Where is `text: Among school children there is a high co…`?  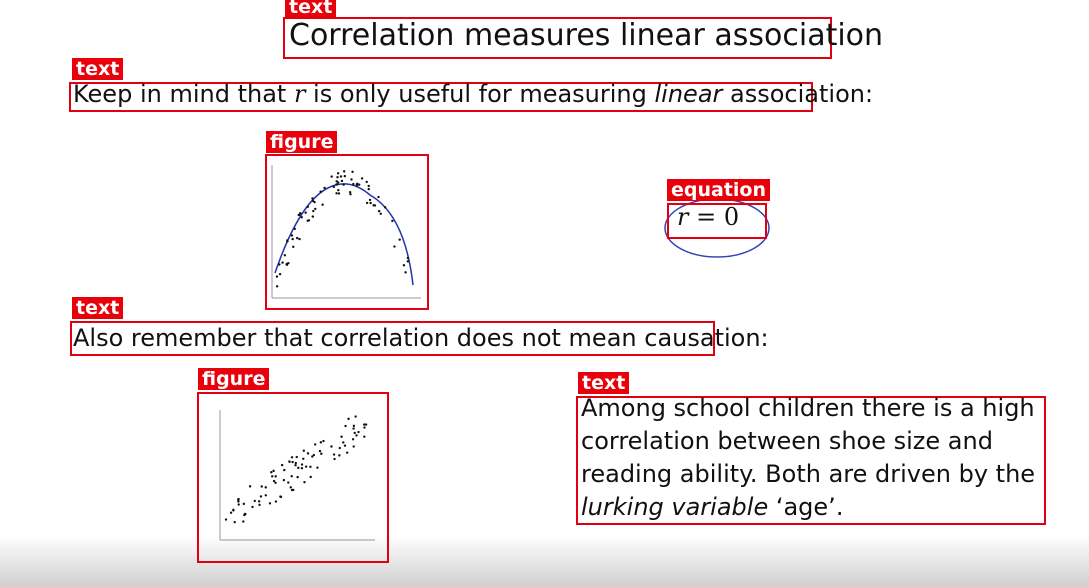 text: Among school children there is a high co… is located at coordinates (808, 441).